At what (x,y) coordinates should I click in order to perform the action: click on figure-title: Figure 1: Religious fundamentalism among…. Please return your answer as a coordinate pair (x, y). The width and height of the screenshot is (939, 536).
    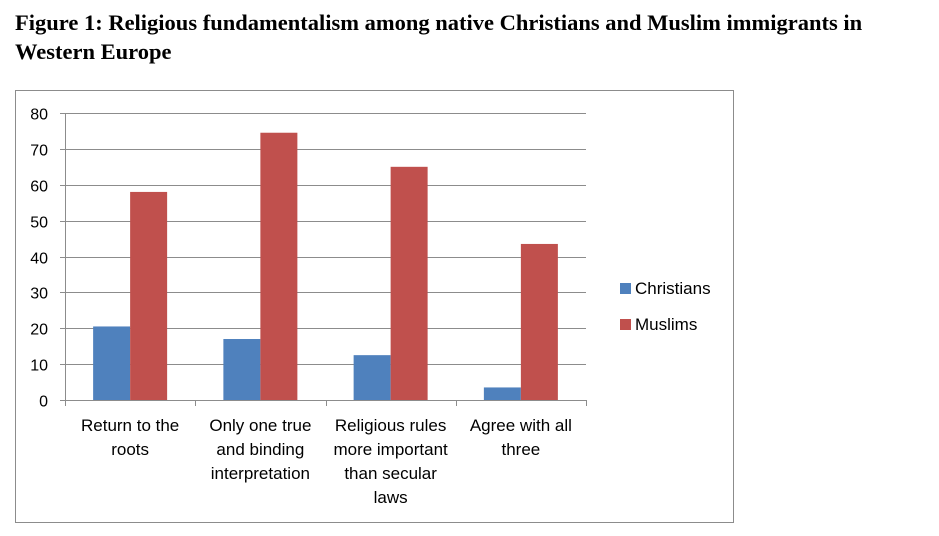
    Looking at the image, I should click on (439, 37).